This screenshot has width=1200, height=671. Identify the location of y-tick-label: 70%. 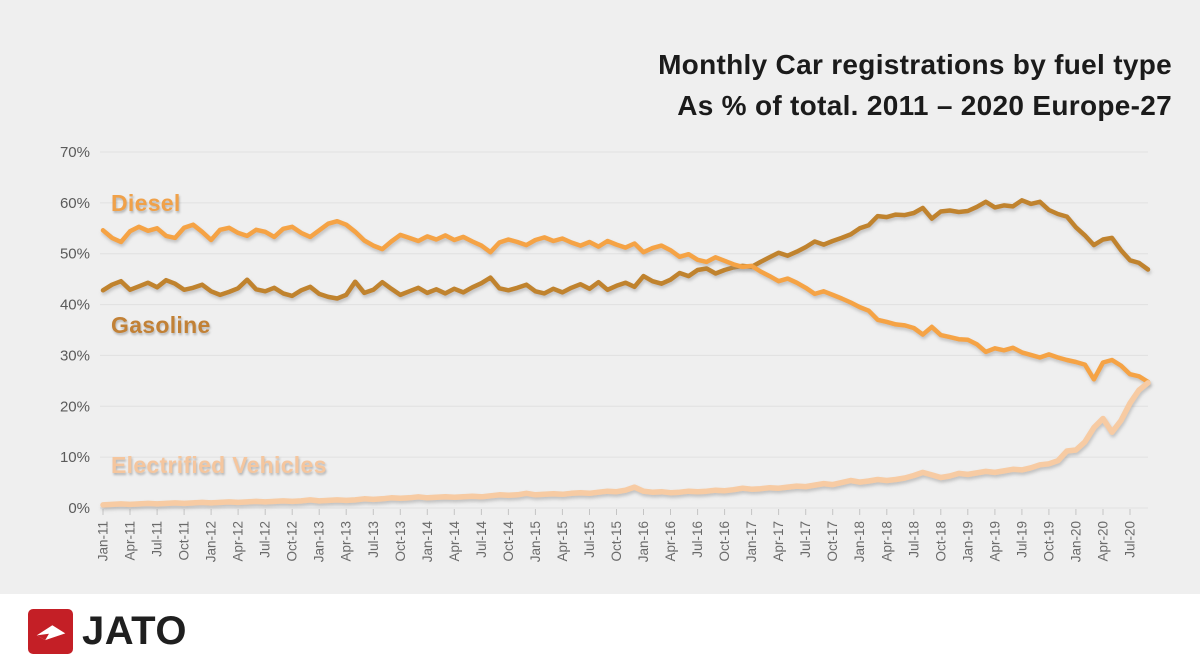
(75, 152).